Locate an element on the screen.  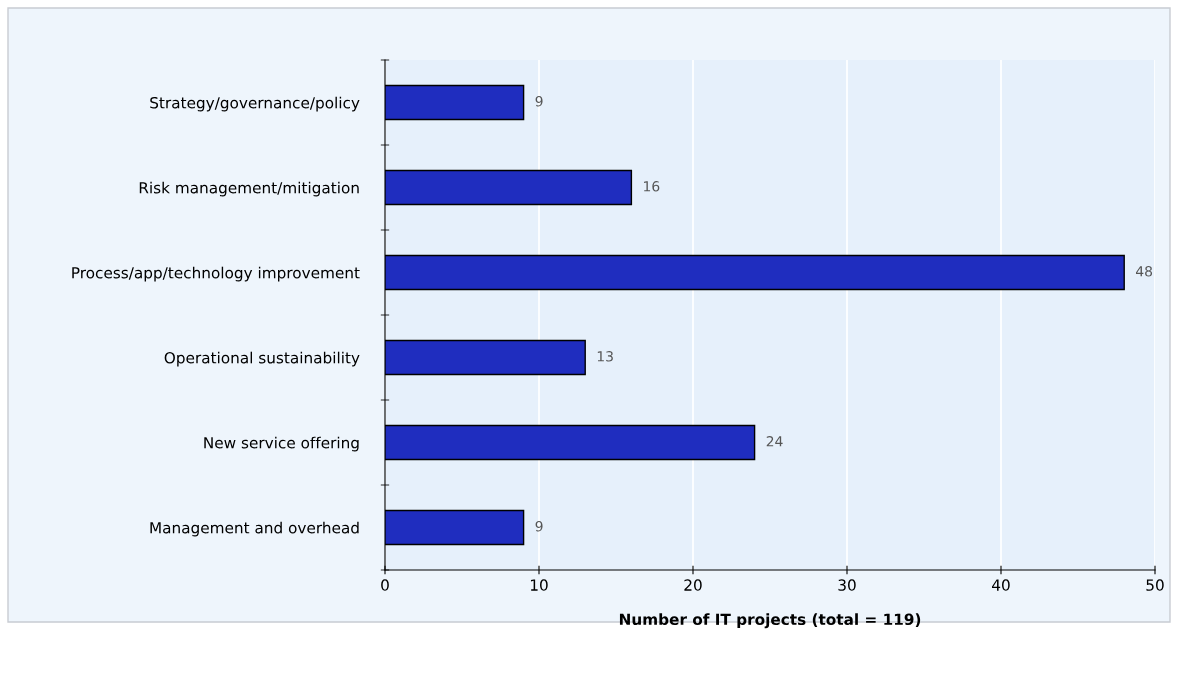
y-tick-label: Process/app/technology improvement is located at coordinates (216, 274).